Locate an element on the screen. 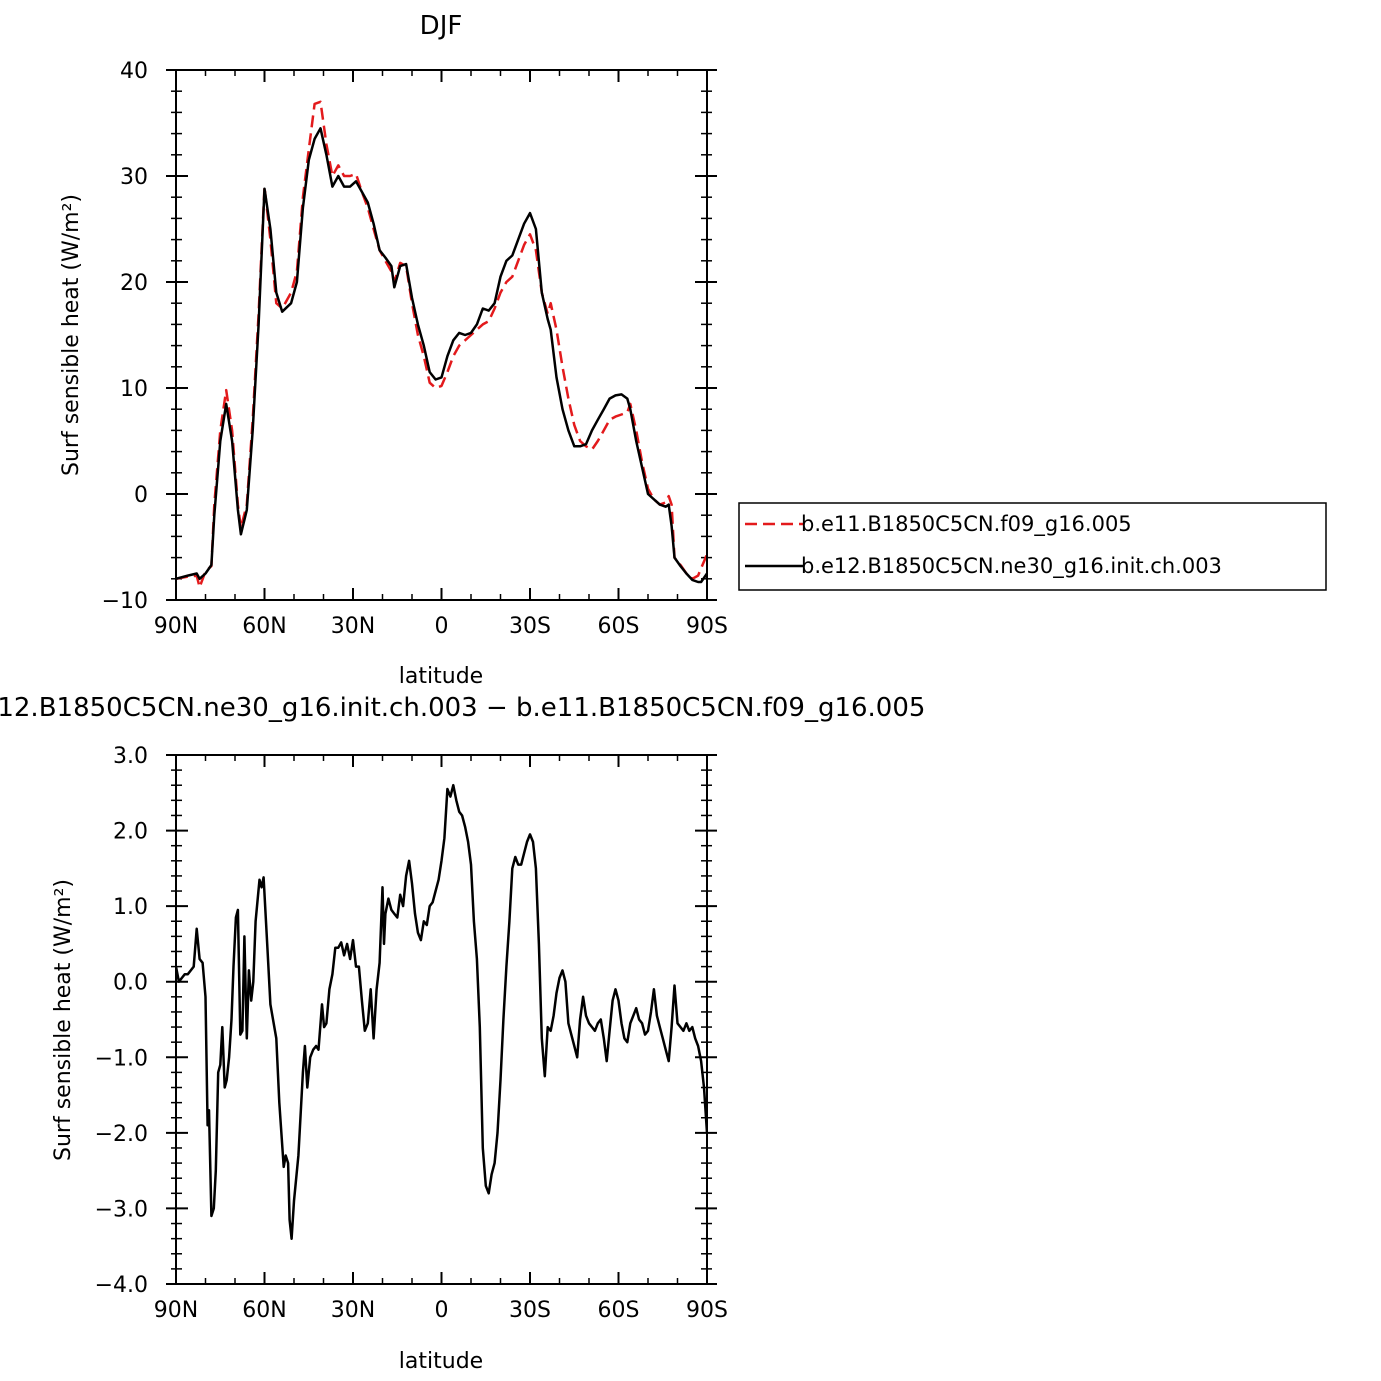  top-x-tick-label: 0 is located at coordinates (442, 626).